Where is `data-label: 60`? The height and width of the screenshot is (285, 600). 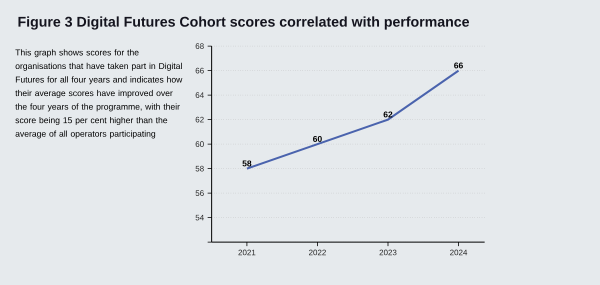 data-label: 60 is located at coordinates (317, 139).